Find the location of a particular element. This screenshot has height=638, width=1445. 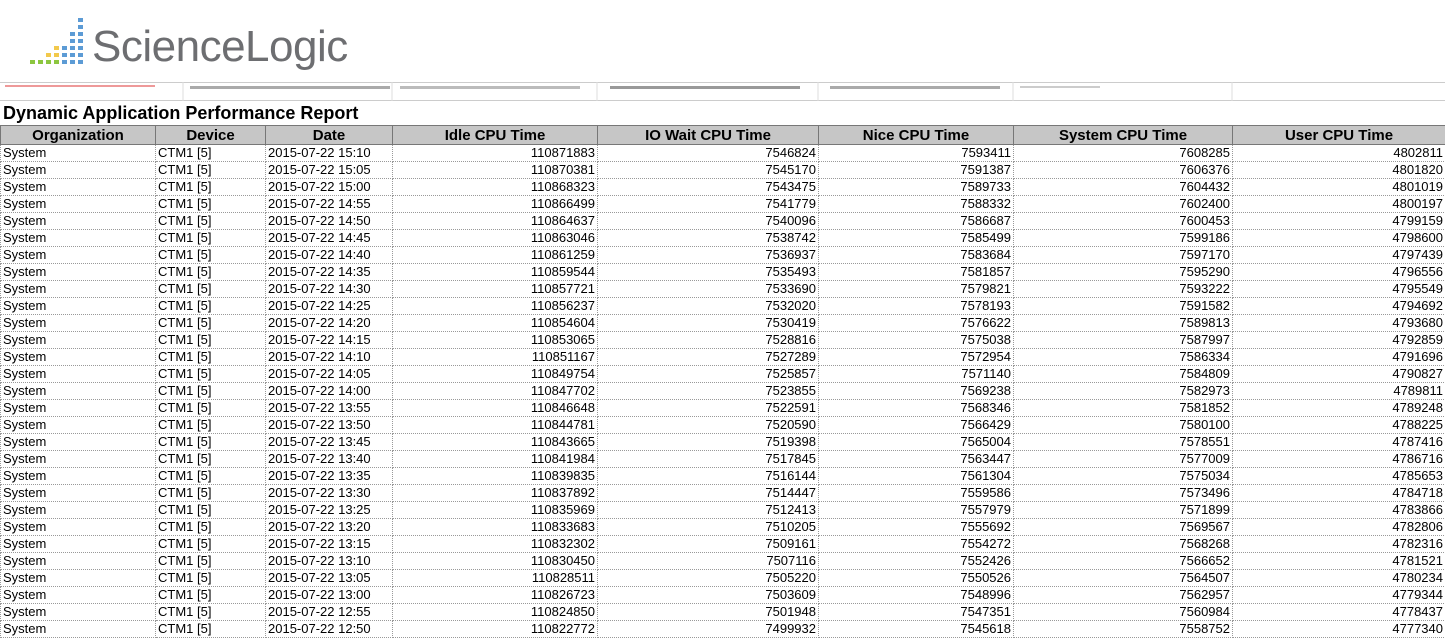

table-cell: 7575034 is located at coordinates (1123, 476).